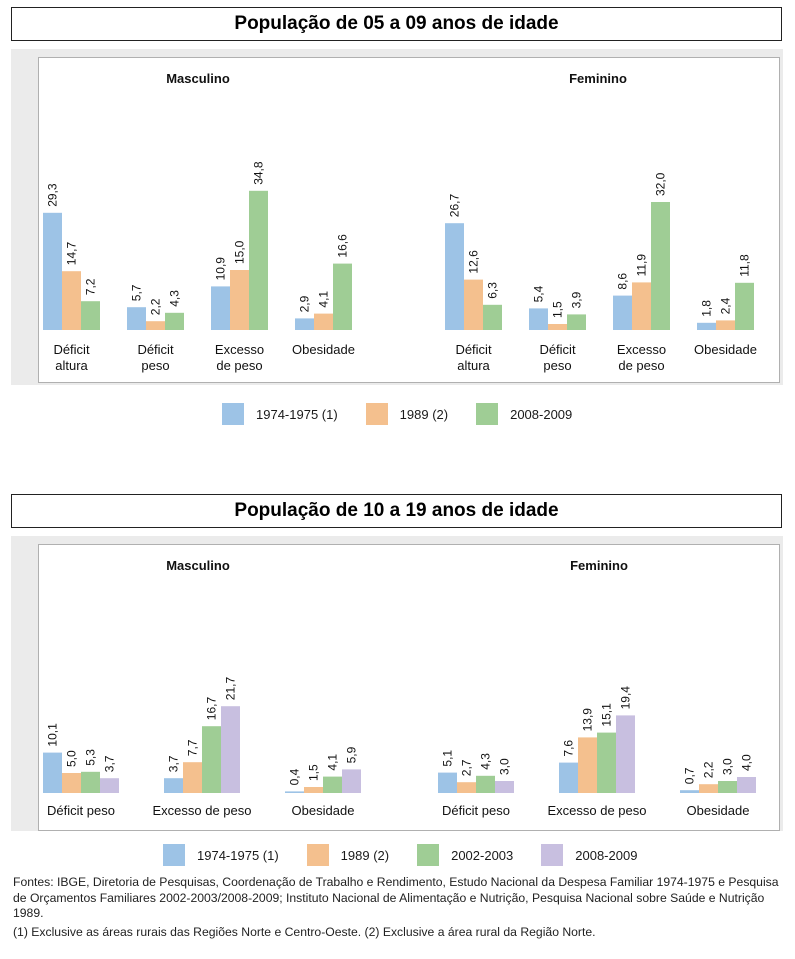 The image size is (795, 959). I want to click on chart2-value-label-1-2-2: 3,0, so click(728, 766).